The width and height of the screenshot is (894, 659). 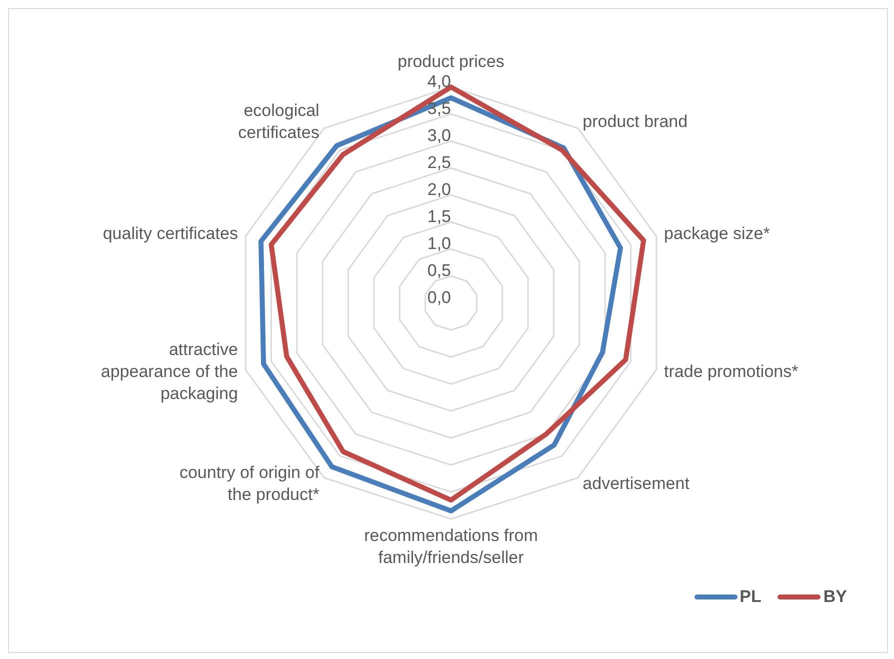 I want to click on y-tick-label: 0,5, so click(x=439, y=270).